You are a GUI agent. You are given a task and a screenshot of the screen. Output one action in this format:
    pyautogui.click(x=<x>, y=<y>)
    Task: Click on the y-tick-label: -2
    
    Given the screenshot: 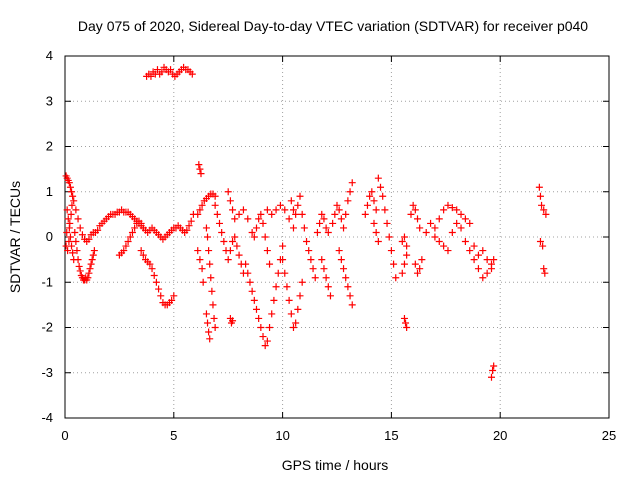 What is the action you would take?
    pyautogui.click(x=47, y=327)
    